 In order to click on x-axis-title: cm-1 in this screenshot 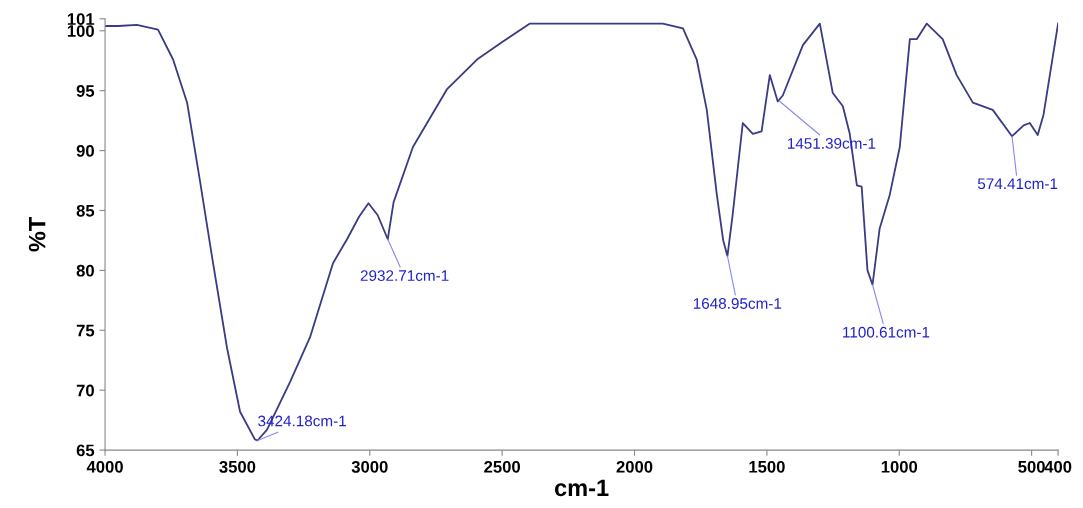, I will do `click(581, 488)`.